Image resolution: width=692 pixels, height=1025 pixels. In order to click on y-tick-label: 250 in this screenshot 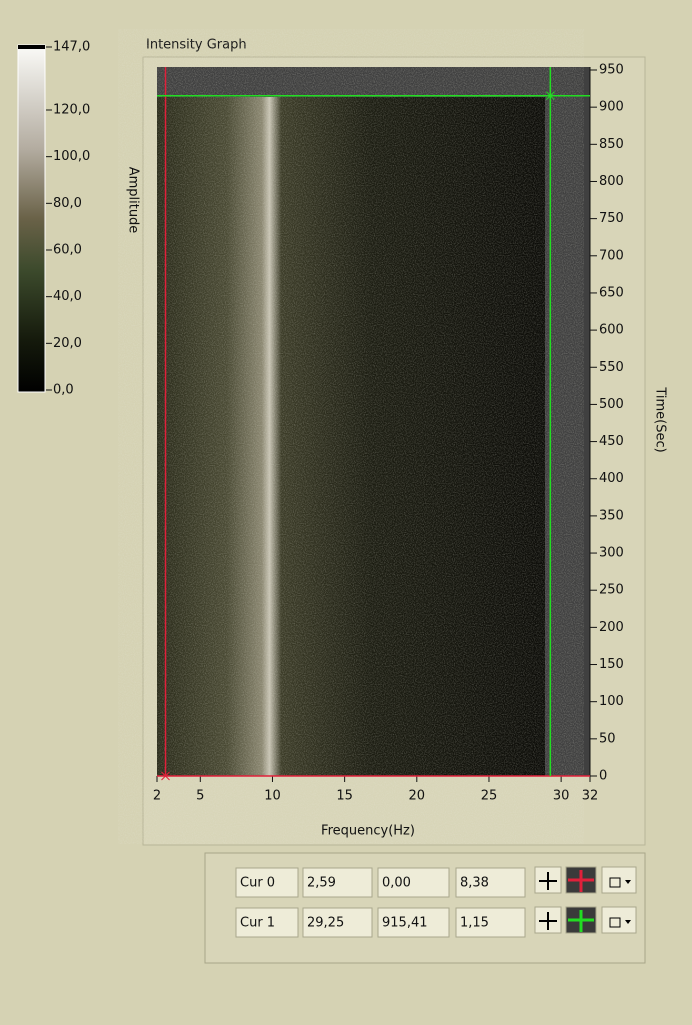, I will do `click(611, 590)`.